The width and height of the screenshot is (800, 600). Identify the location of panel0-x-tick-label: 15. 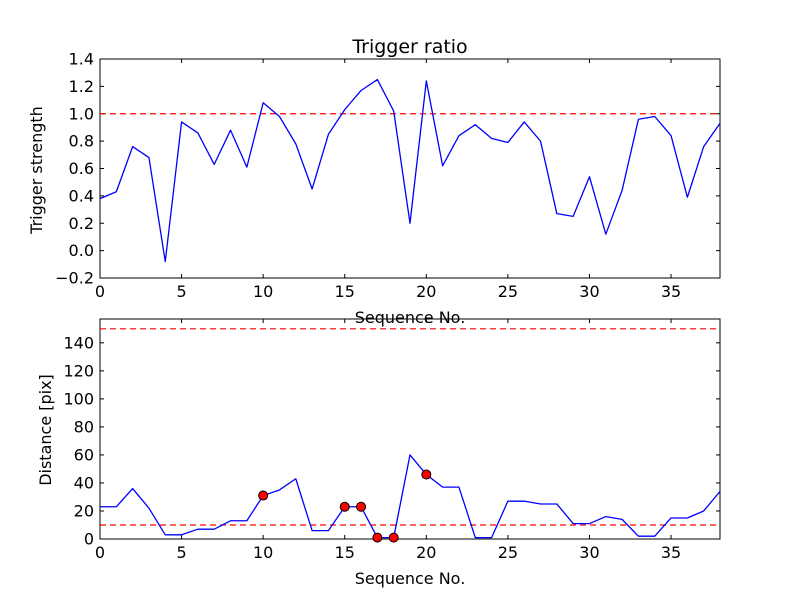
(345, 291).